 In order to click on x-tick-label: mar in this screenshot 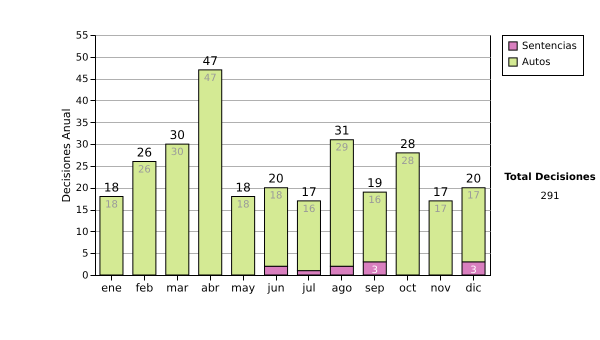, I will do `click(177, 288)`.